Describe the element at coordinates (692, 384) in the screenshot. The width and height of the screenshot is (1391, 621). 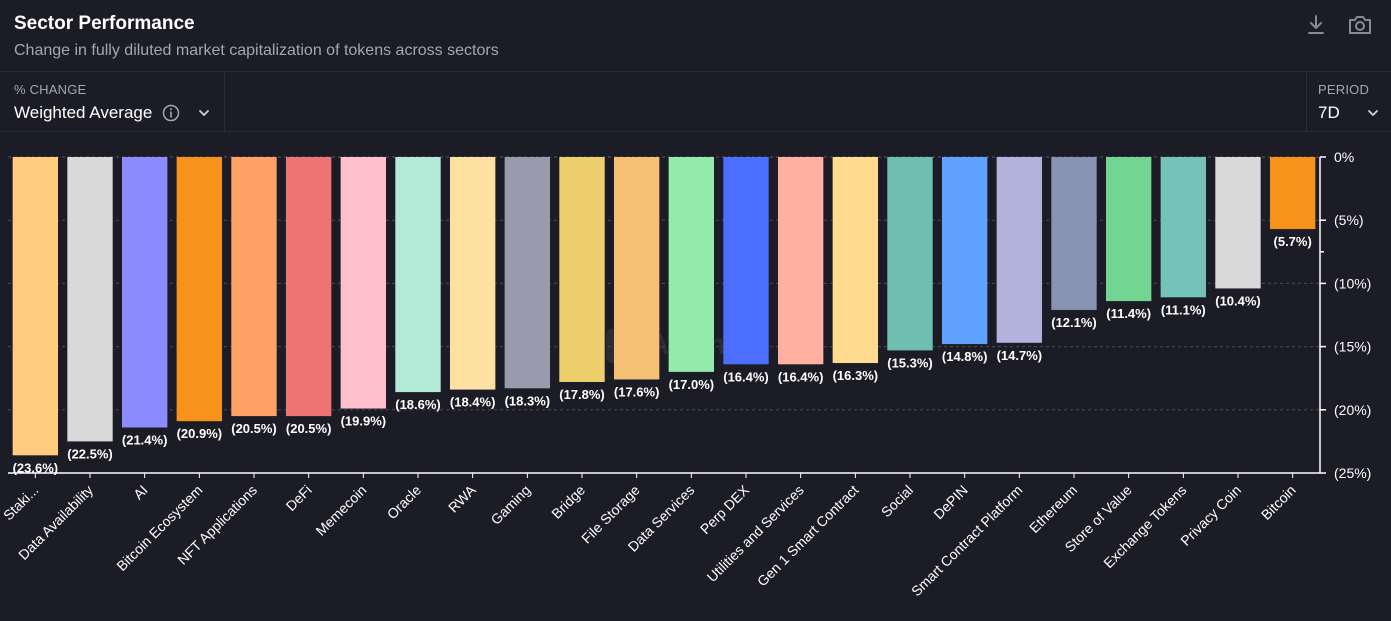
I see `data-label: (17.0%)` at that location.